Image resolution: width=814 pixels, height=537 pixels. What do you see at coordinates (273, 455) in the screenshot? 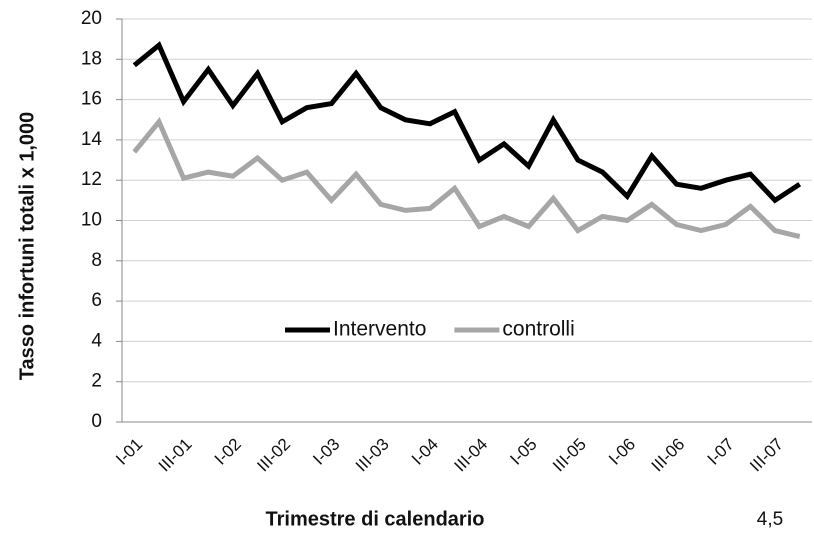
I see `x-tick-label: III-02` at bounding box center [273, 455].